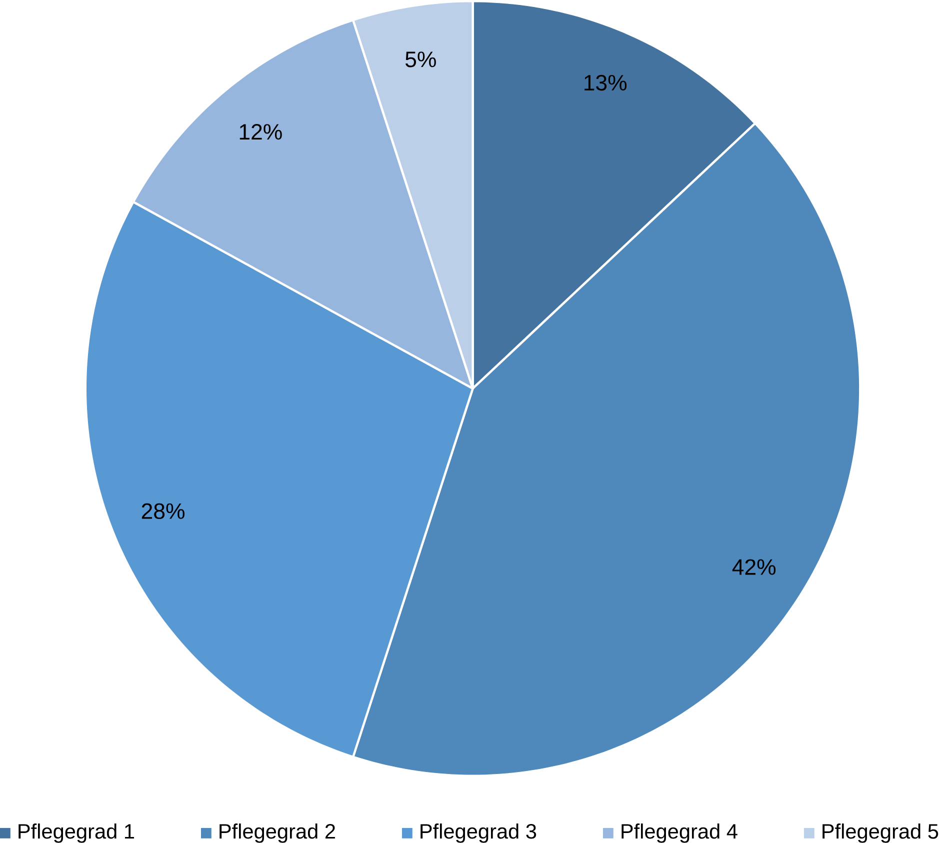 Image resolution: width=939 pixels, height=843 pixels. What do you see at coordinates (76, 833) in the screenshot?
I see `legend-label: Pflegegrad 1` at bounding box center [76, 833].